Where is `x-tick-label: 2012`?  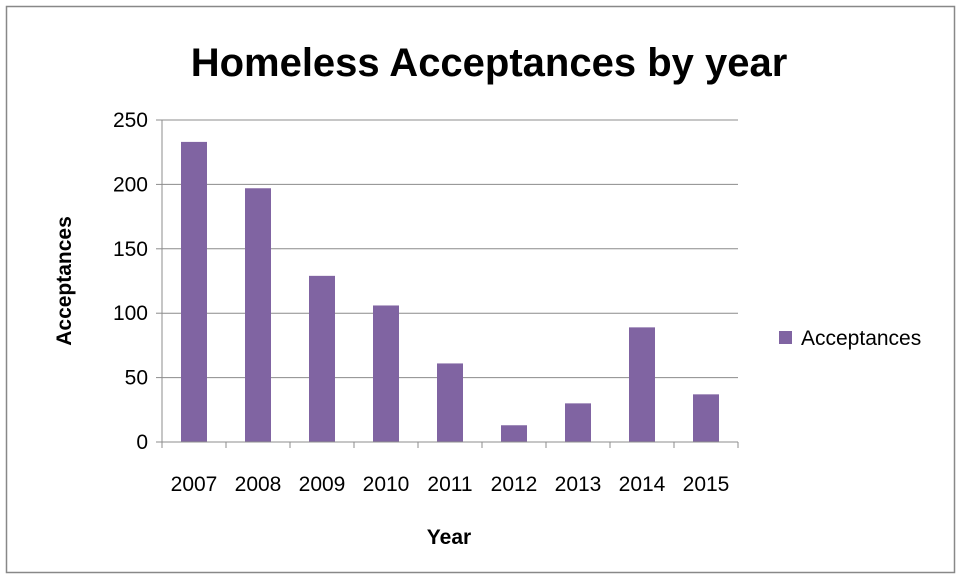
x-tick-label: 2012 is located at coordinates (514, 484).